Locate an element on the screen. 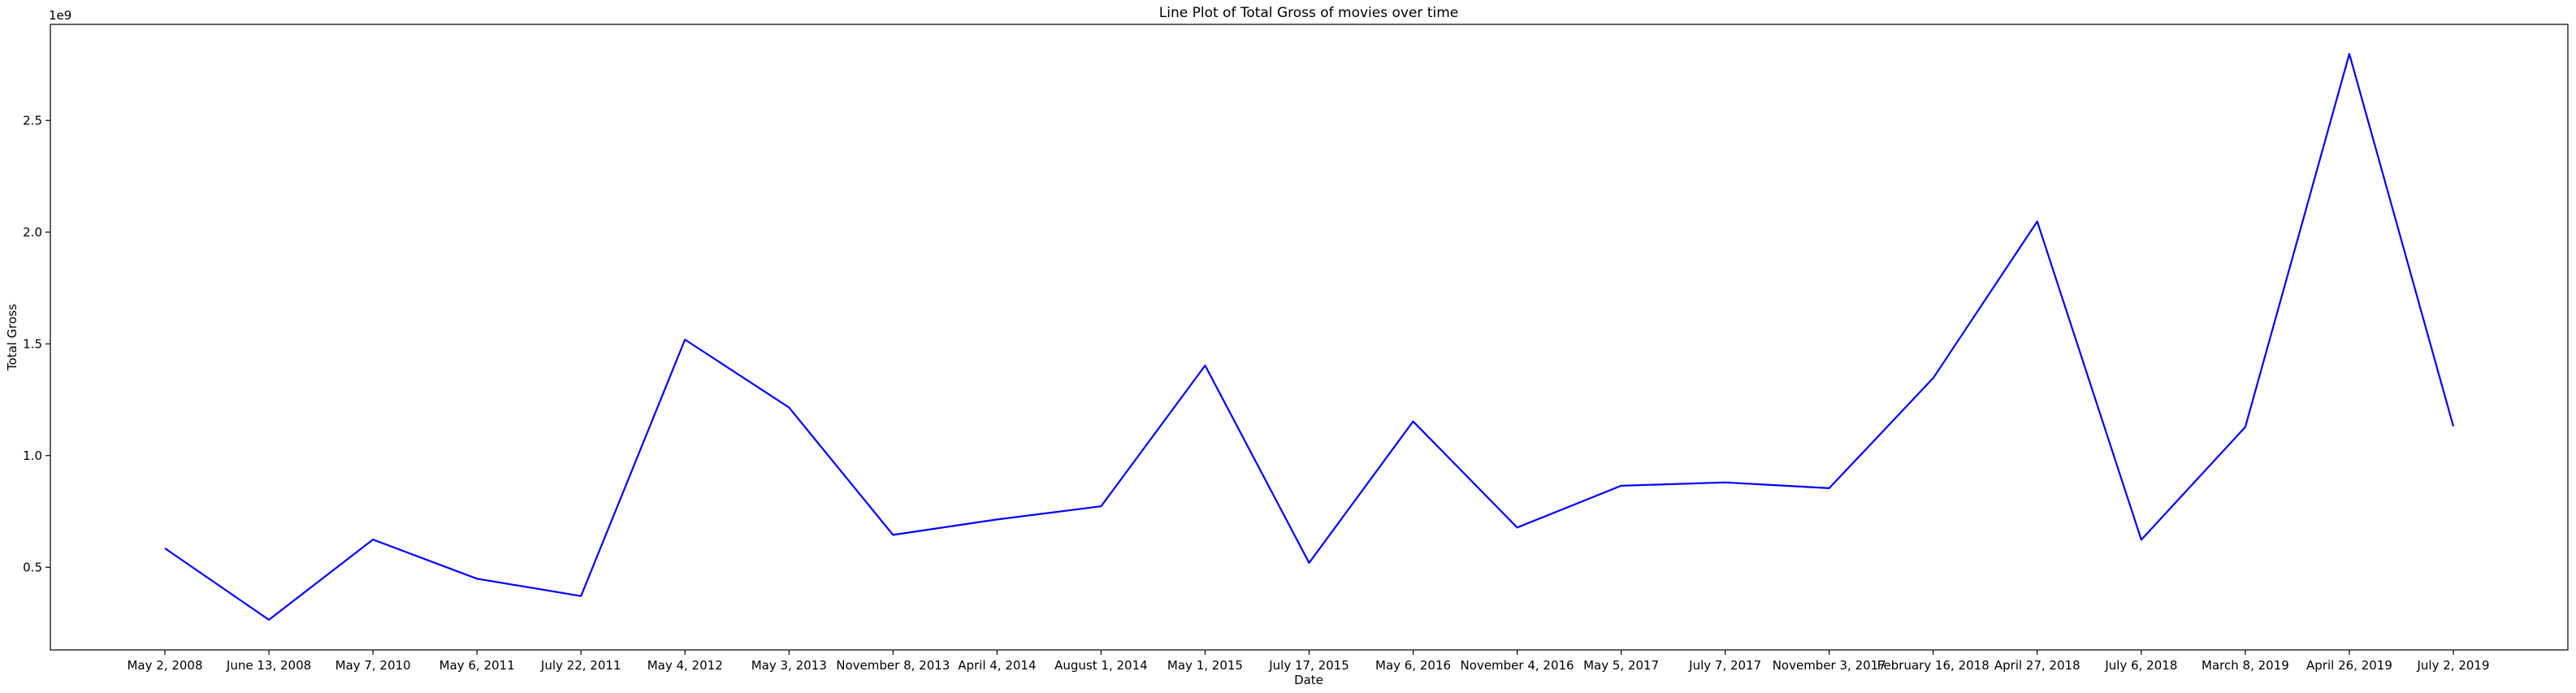 This screenshot has width=2576, height=693. y-tick-label: 2.5 is located at coordinates (32, 120).